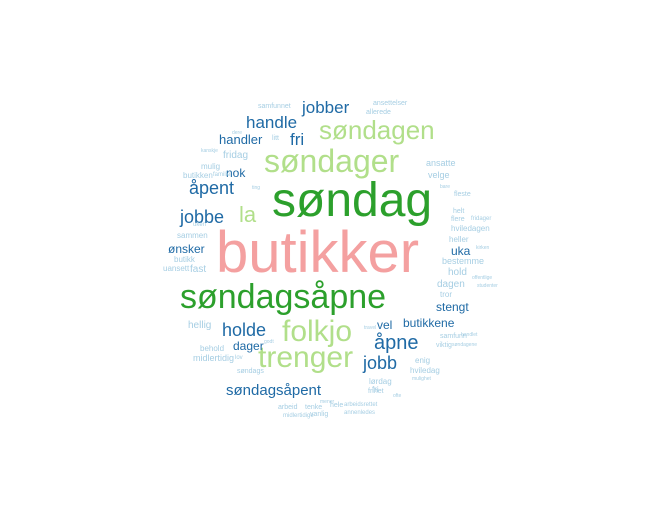 The image size is (659, 506). Describe the element at coordinates (327, 402) in the screenshot. I see `word: mener` at that location.